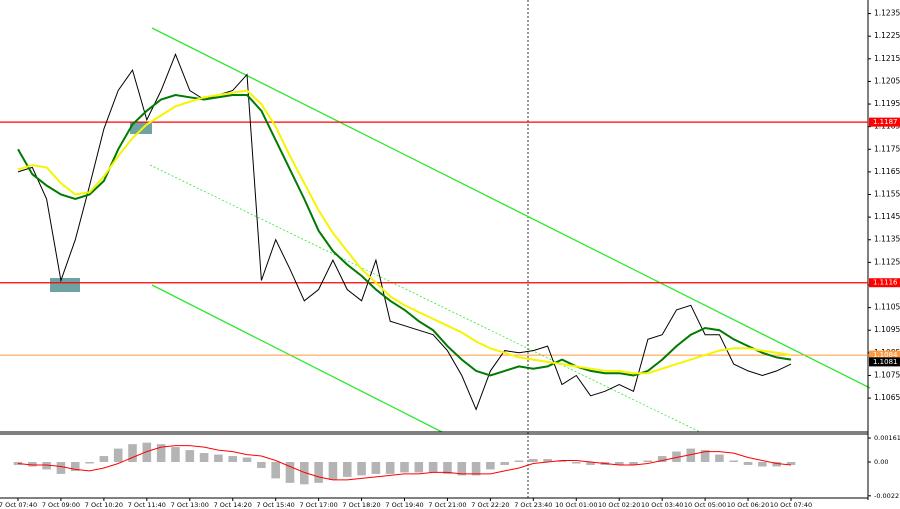  I want to click on signal-line, so click(404, 463).